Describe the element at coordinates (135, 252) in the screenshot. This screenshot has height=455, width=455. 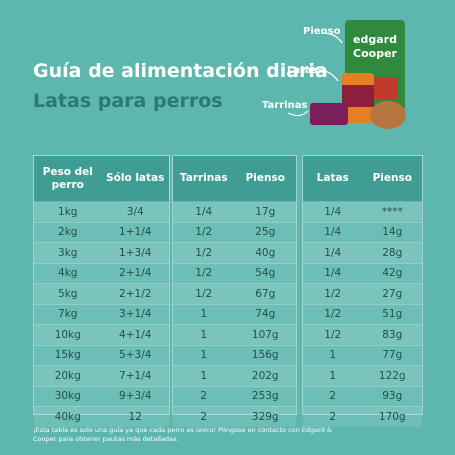
I see `cell: 1+3/4` at that location.